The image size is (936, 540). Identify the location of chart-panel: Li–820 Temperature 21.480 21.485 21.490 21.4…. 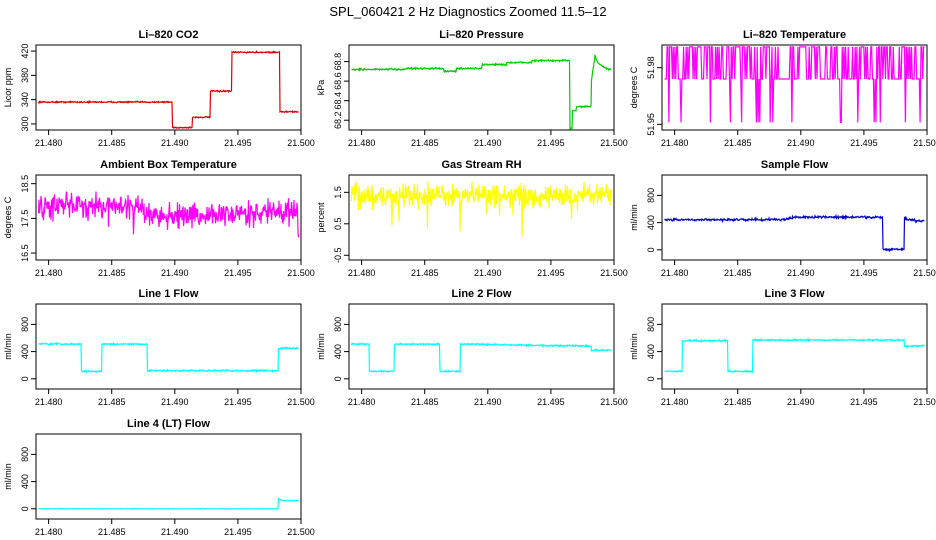
(782, 88).